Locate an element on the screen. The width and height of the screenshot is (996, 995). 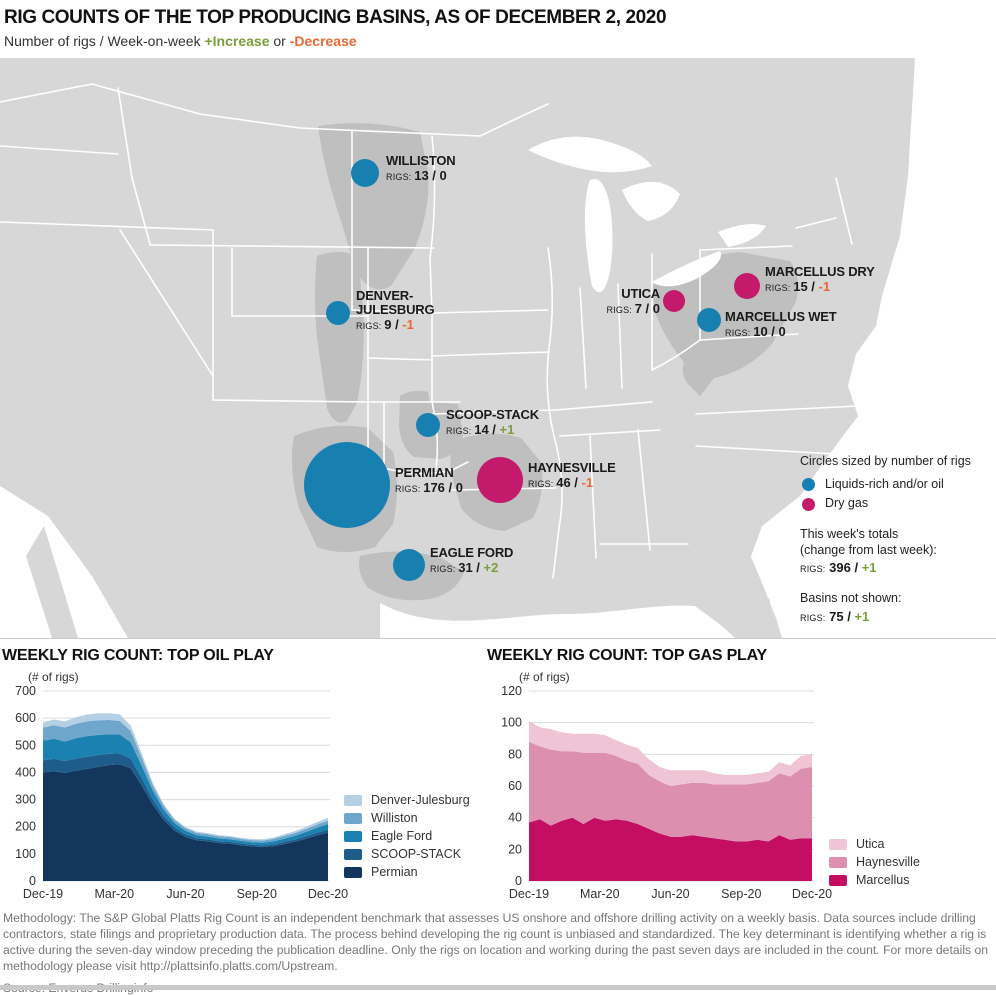
basin-rigs-permian: RIGS: 176 / 0 is located at coordinates (429, 487).